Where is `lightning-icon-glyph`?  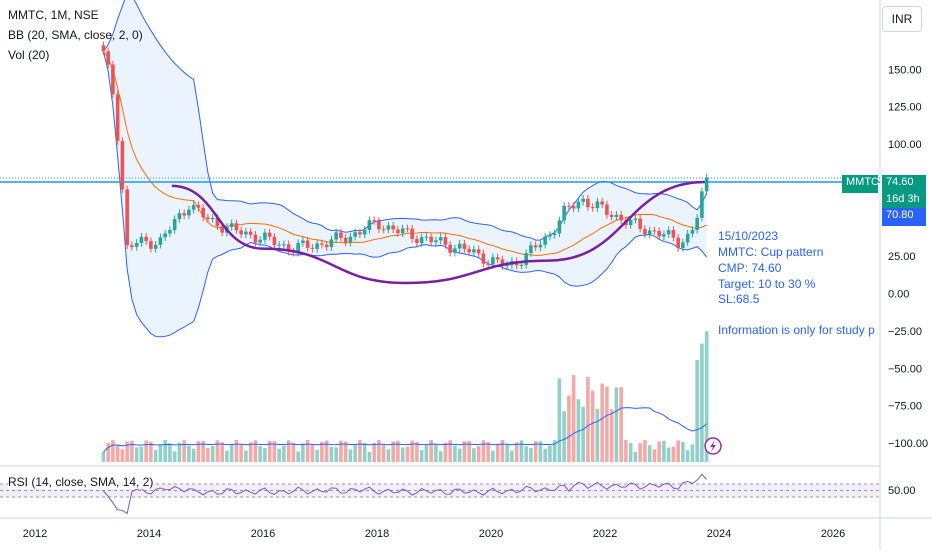 lightning-icon-glyph is located at coordinates (713, 446).